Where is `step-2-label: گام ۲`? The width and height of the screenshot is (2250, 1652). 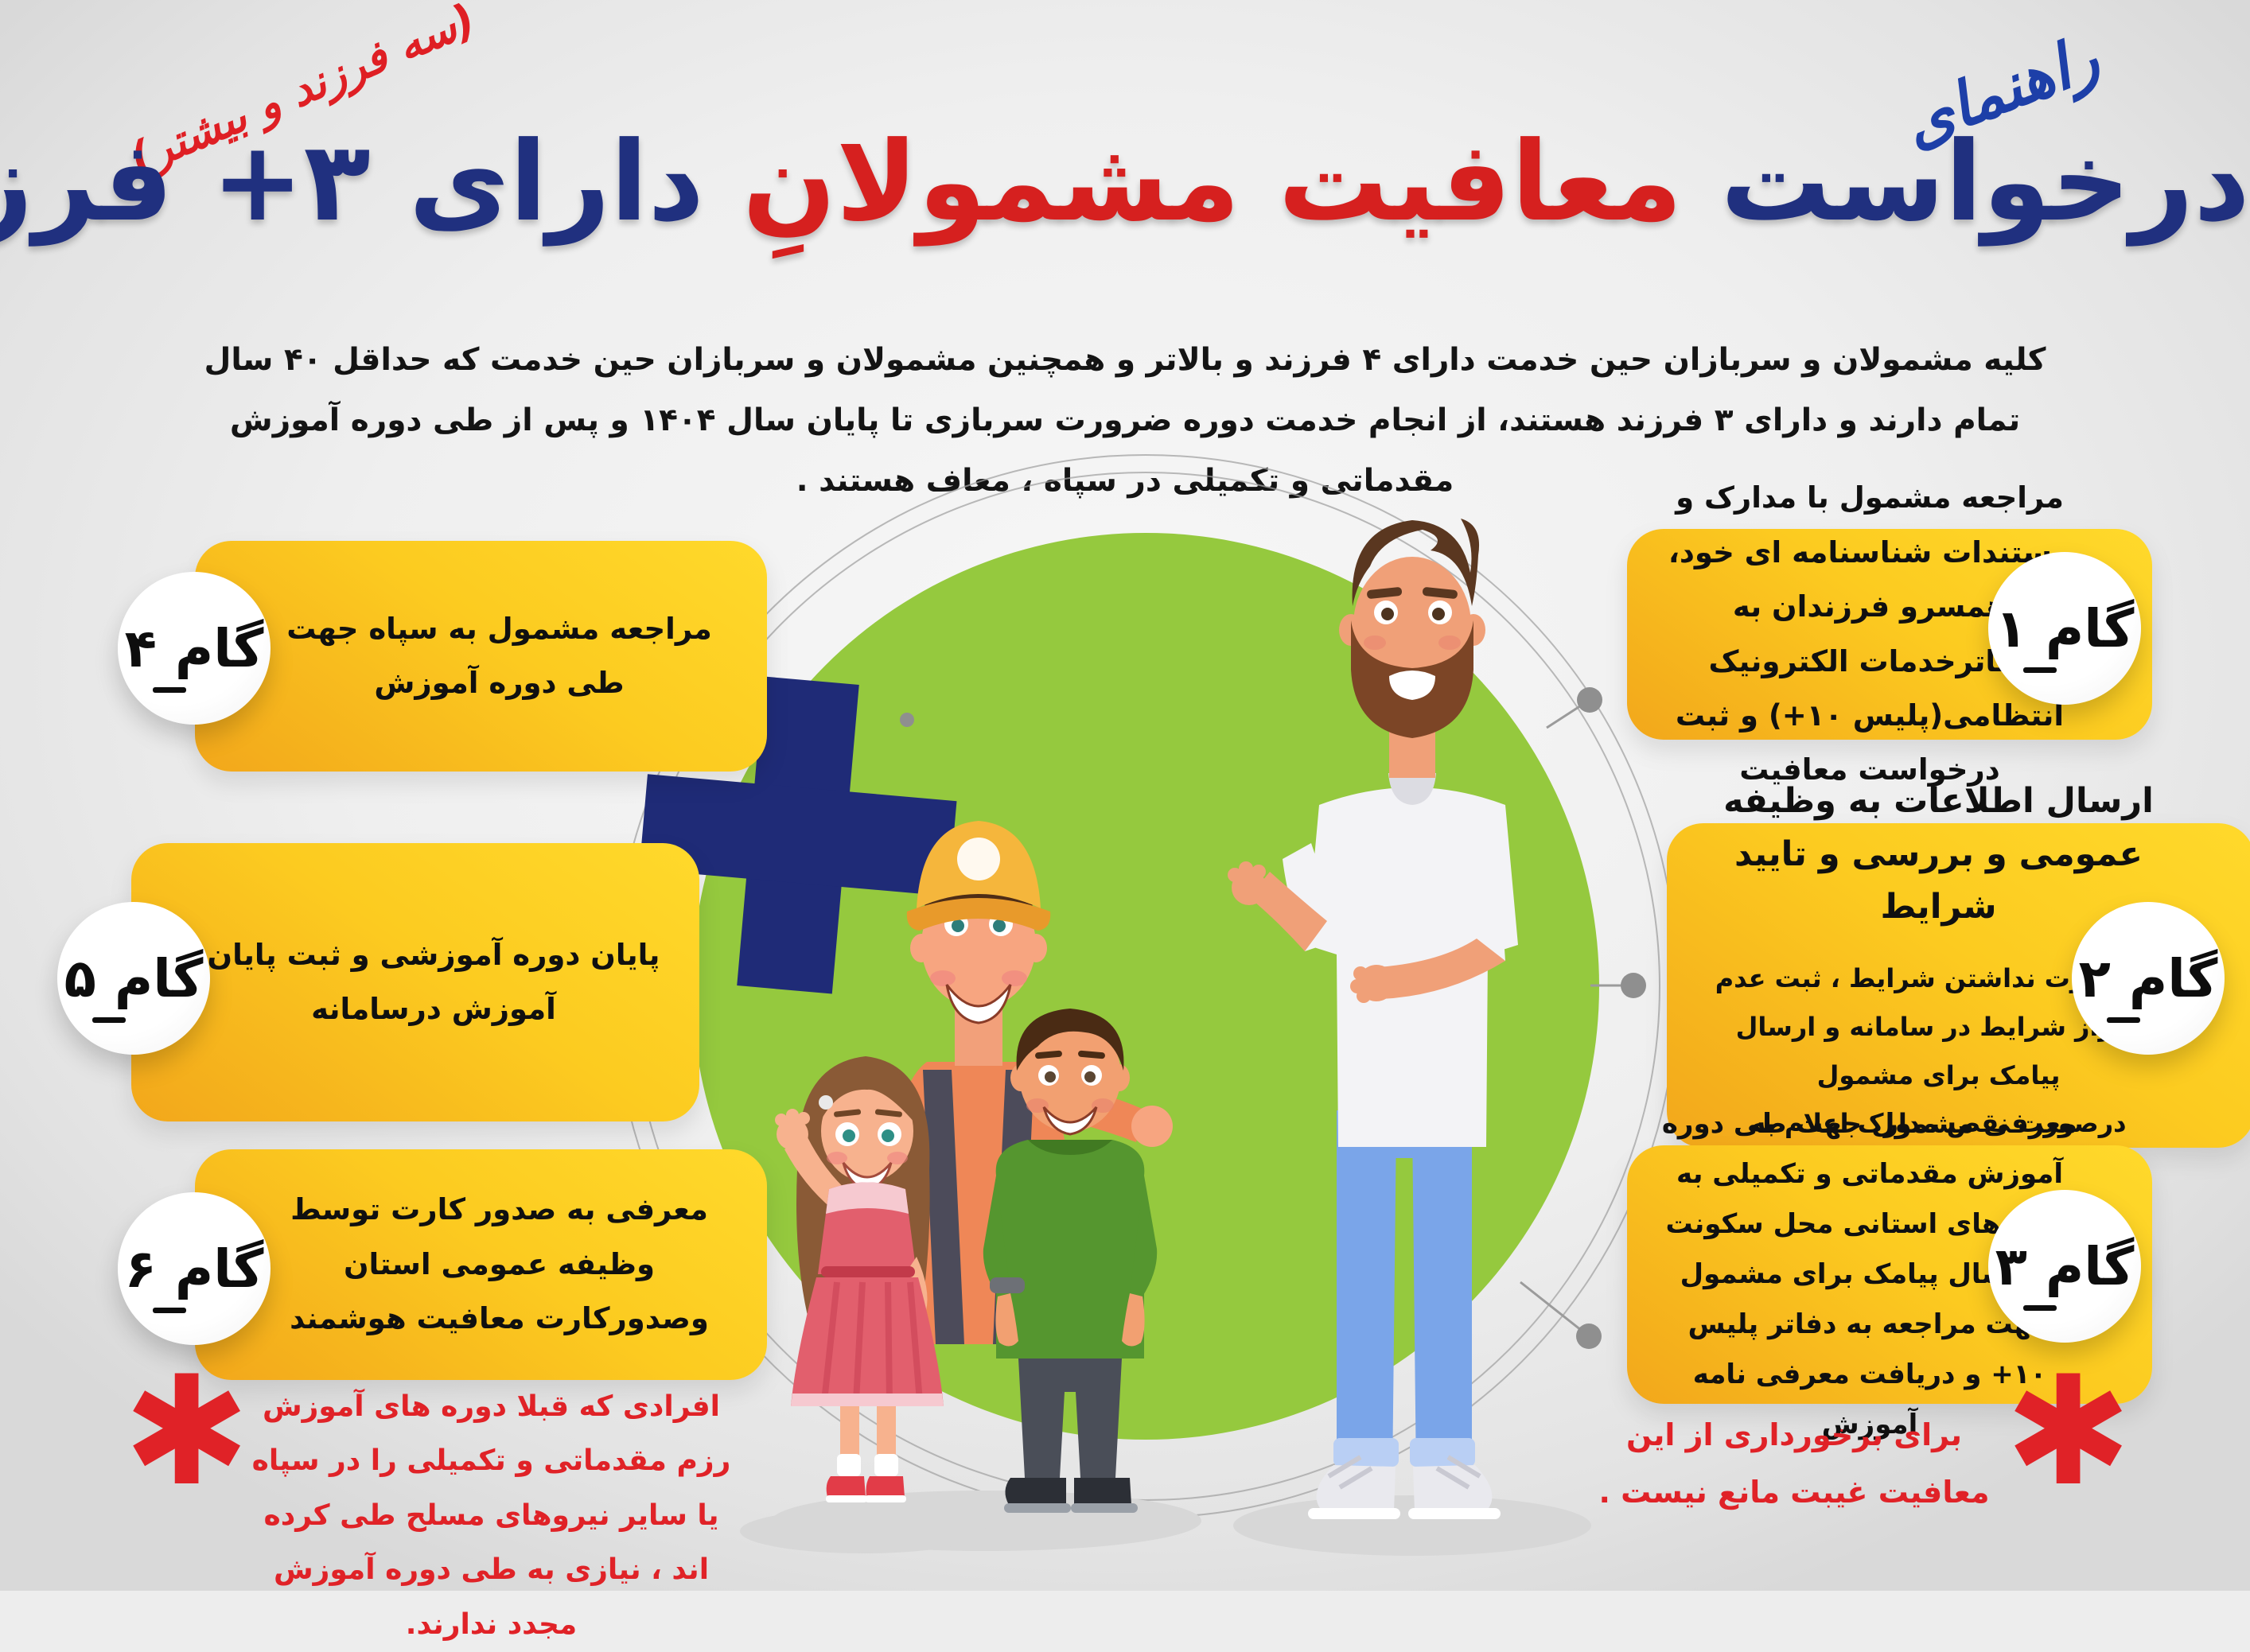
step-2-label: گام ۲ is located at coordinates (2148, 978).